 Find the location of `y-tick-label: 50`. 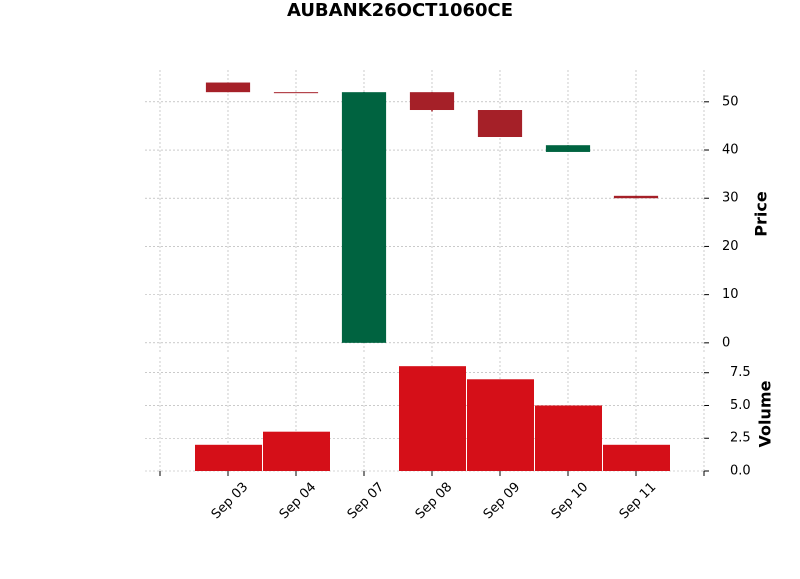

y-tick-label: 50 is located at coordinates (730, 101).